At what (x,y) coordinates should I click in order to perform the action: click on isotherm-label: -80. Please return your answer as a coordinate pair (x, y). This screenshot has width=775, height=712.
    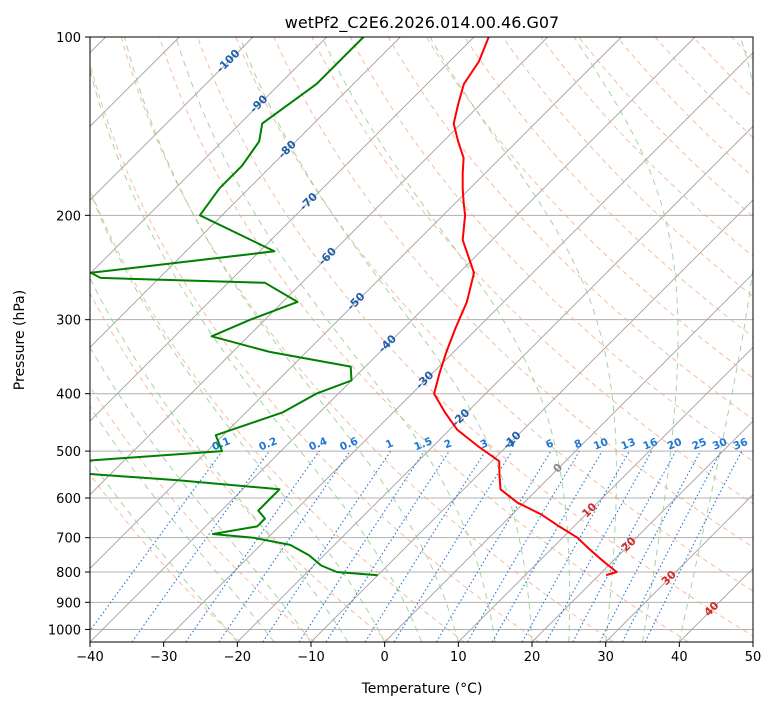
    Looking at the image, I should click on (287, 149).